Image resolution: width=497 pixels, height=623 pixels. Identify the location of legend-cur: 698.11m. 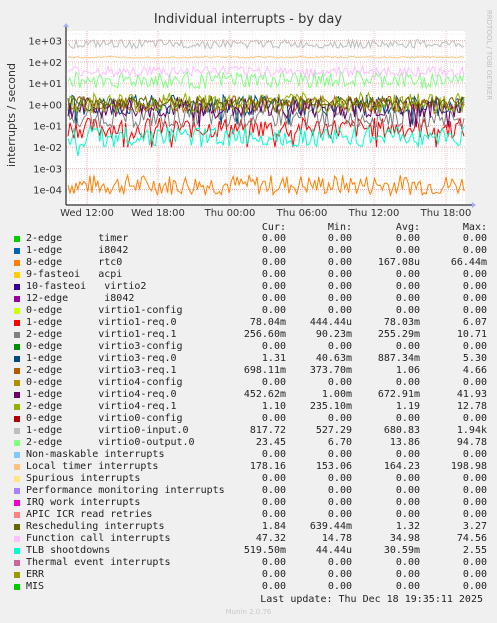
(264, 370).